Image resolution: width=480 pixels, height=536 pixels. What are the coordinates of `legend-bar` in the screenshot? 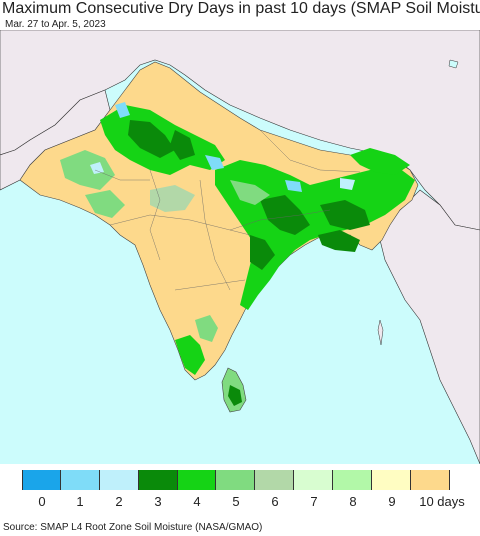 It's located at (236, 480).